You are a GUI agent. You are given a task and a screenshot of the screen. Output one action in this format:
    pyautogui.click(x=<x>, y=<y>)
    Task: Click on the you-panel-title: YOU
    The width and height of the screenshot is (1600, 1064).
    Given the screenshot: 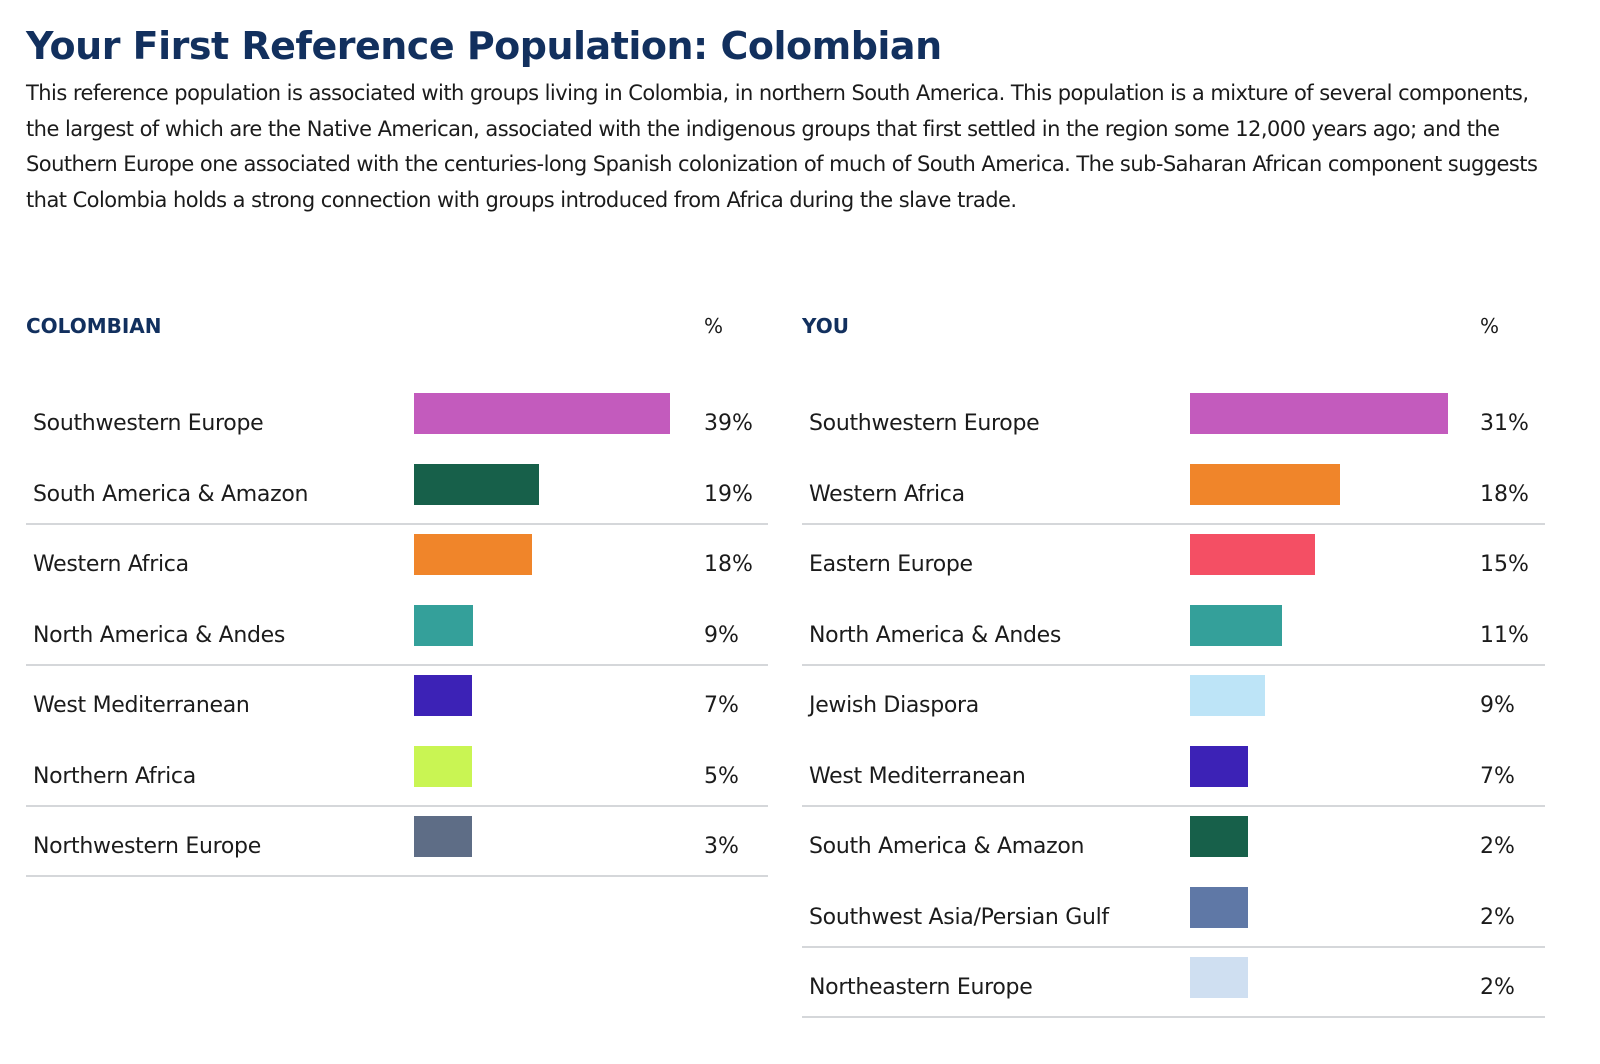 What is the action you would take?
    pyautogui.click(x=826, y=326)
    